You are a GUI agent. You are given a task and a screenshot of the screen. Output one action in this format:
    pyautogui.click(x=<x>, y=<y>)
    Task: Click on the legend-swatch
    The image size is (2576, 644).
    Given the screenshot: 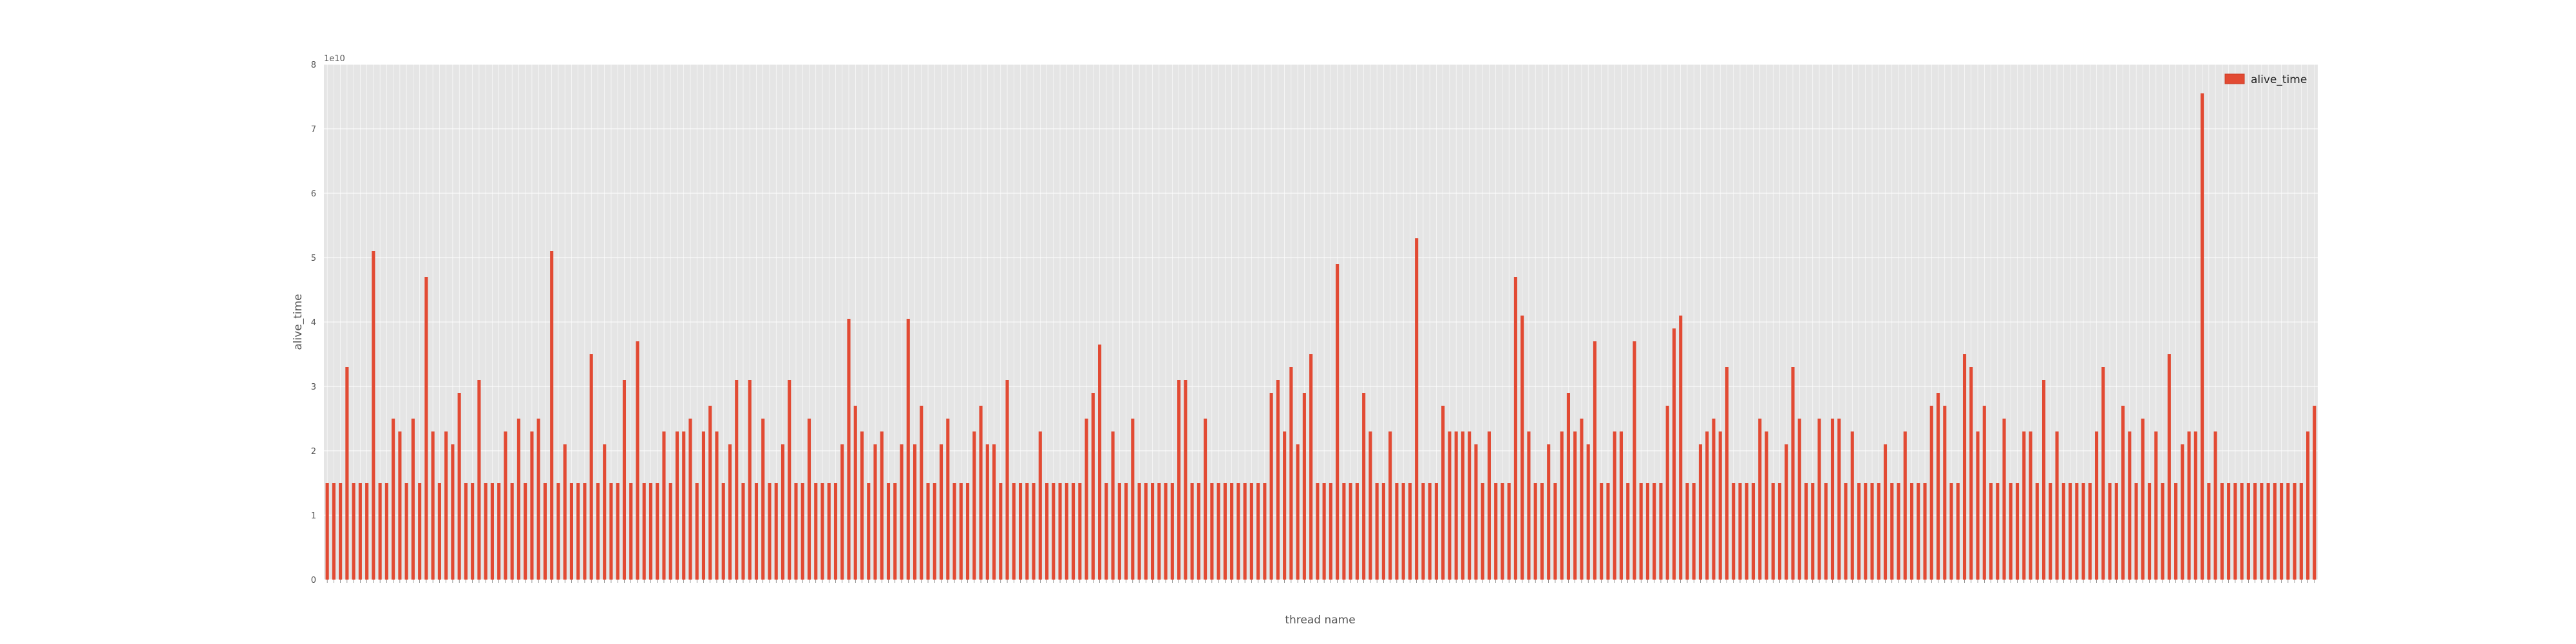 What is the action you would take?
    pyautogui.click(x=2234, y=78)
    